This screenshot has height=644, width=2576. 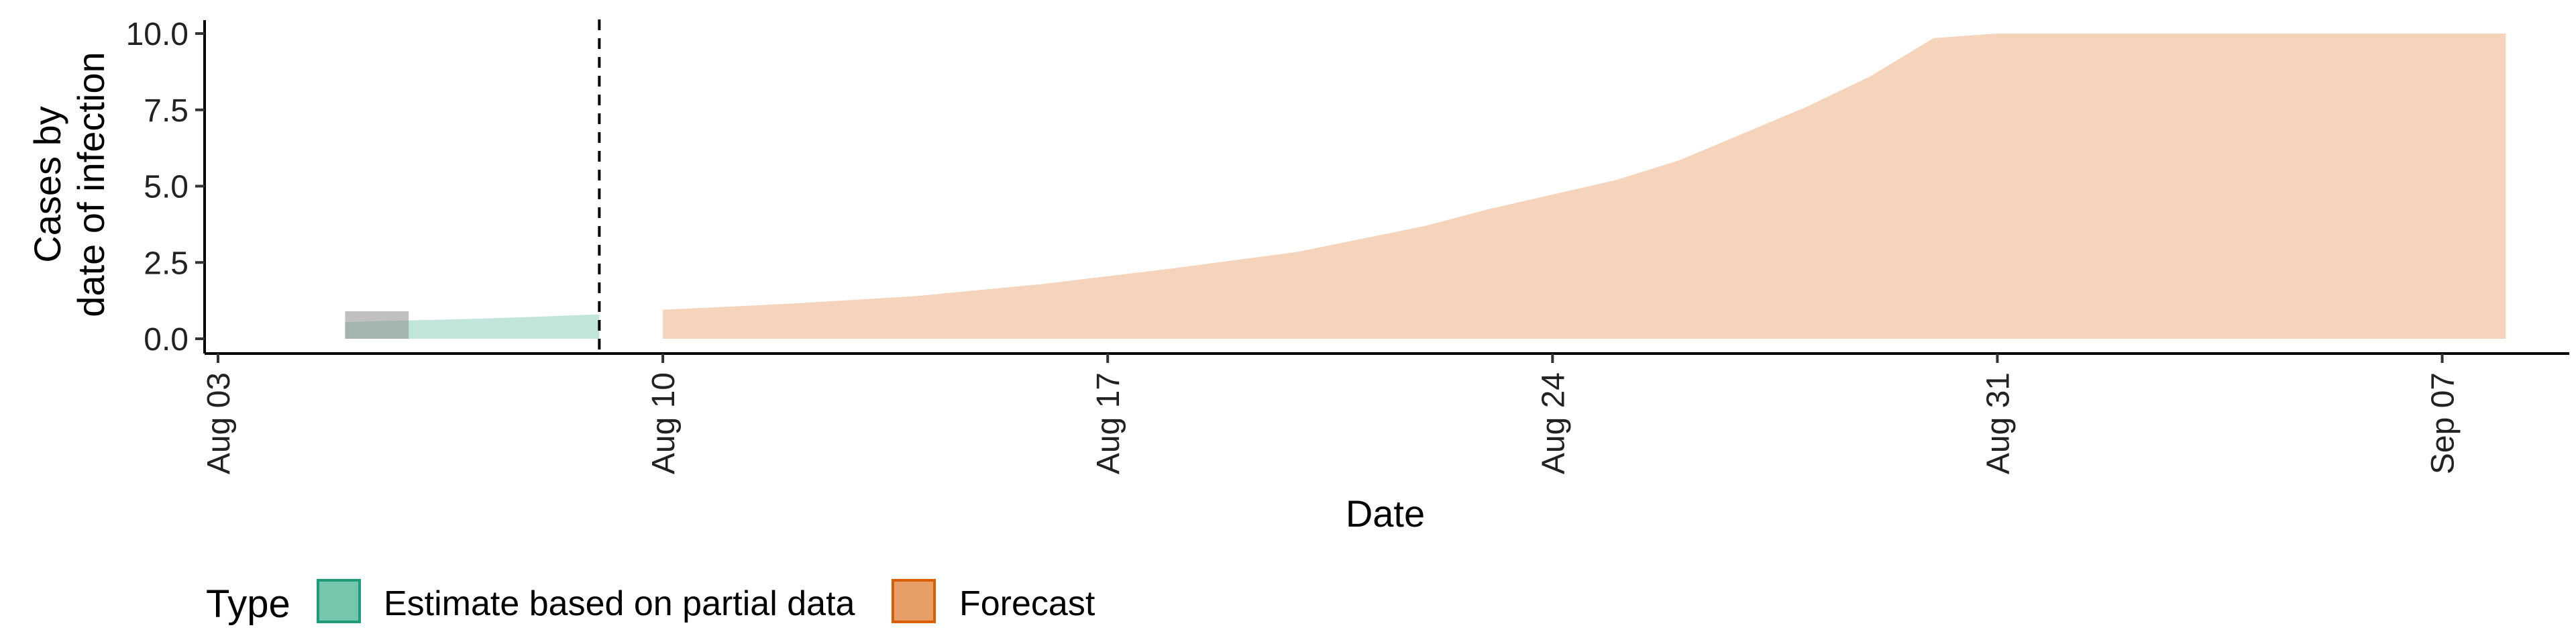 What do you see at coordinates (219, 423) in the screenshot?
I see `x-tick-label: Aug 03` at bounding box center [219, 423].